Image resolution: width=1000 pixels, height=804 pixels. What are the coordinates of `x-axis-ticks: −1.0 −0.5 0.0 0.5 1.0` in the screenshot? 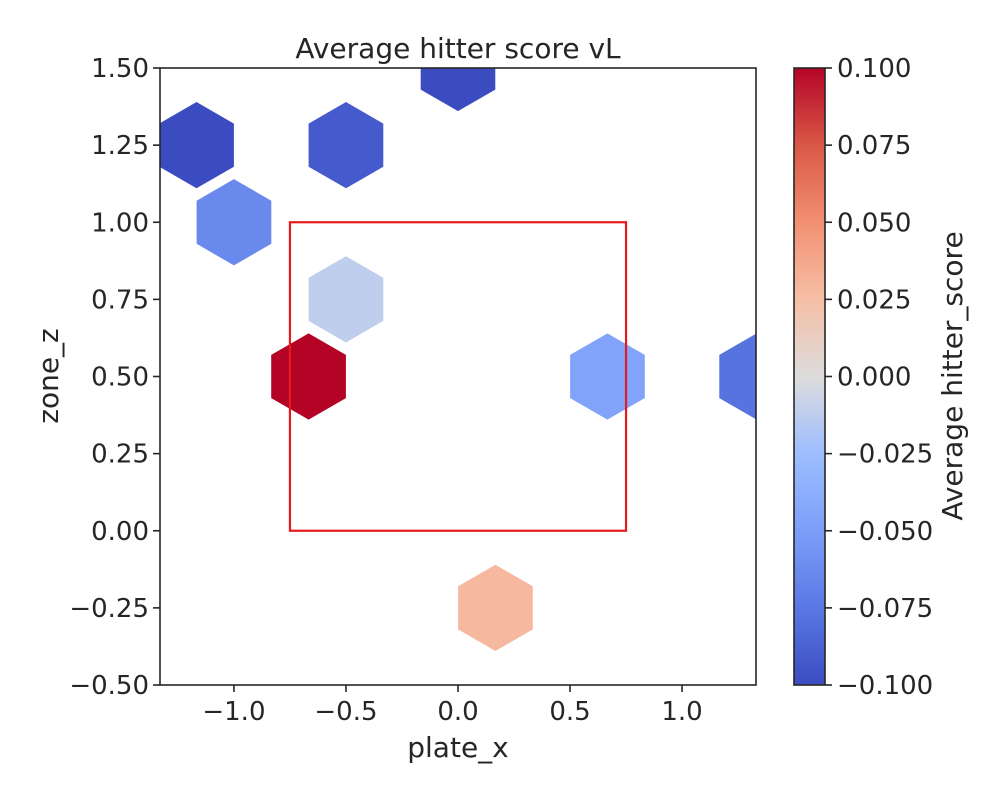 It's located at (452, 706).